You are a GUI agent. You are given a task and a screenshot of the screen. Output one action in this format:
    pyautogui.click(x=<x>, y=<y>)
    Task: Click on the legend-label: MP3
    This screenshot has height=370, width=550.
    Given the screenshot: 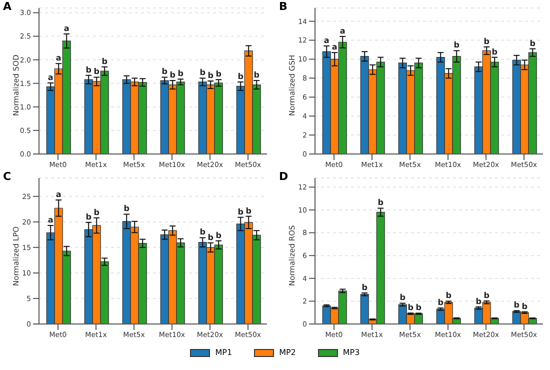 What is the action you would take?
    pyautogui.click(x=351, y=352)
    